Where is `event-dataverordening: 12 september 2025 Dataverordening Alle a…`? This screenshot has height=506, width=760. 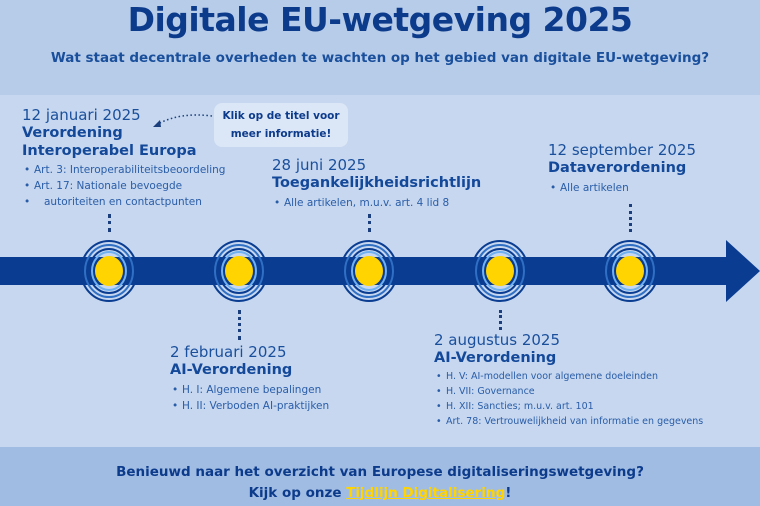
event-dataverordening: 12 september 2025 Dataverordening Alle a… is located at coordinates (622, 168).